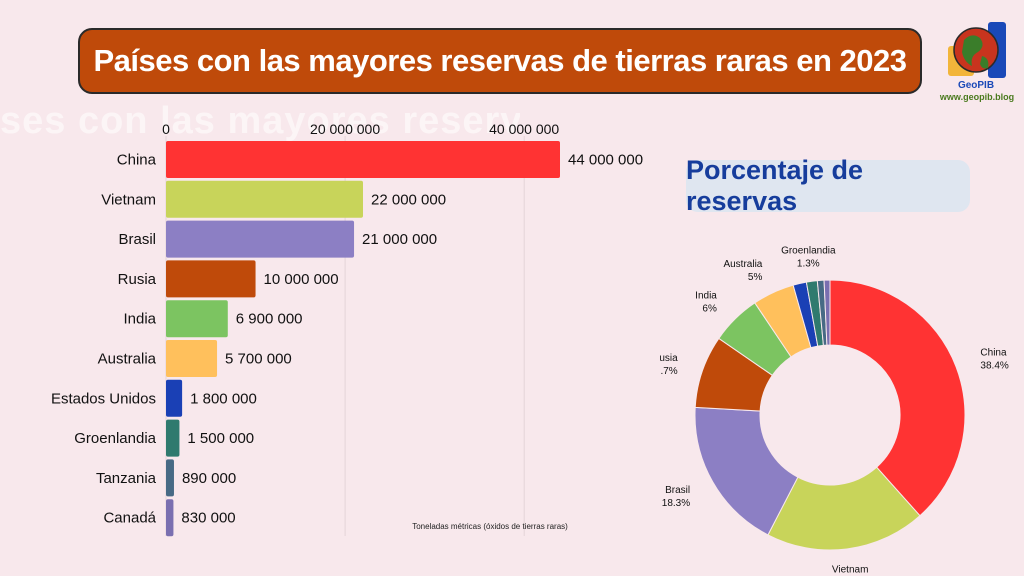 This screenshot has width=1024, height=576. Describe the element at coordinates (345, 129) in the screenshot. I see `x-tick-label: 20 000 000` at that location.